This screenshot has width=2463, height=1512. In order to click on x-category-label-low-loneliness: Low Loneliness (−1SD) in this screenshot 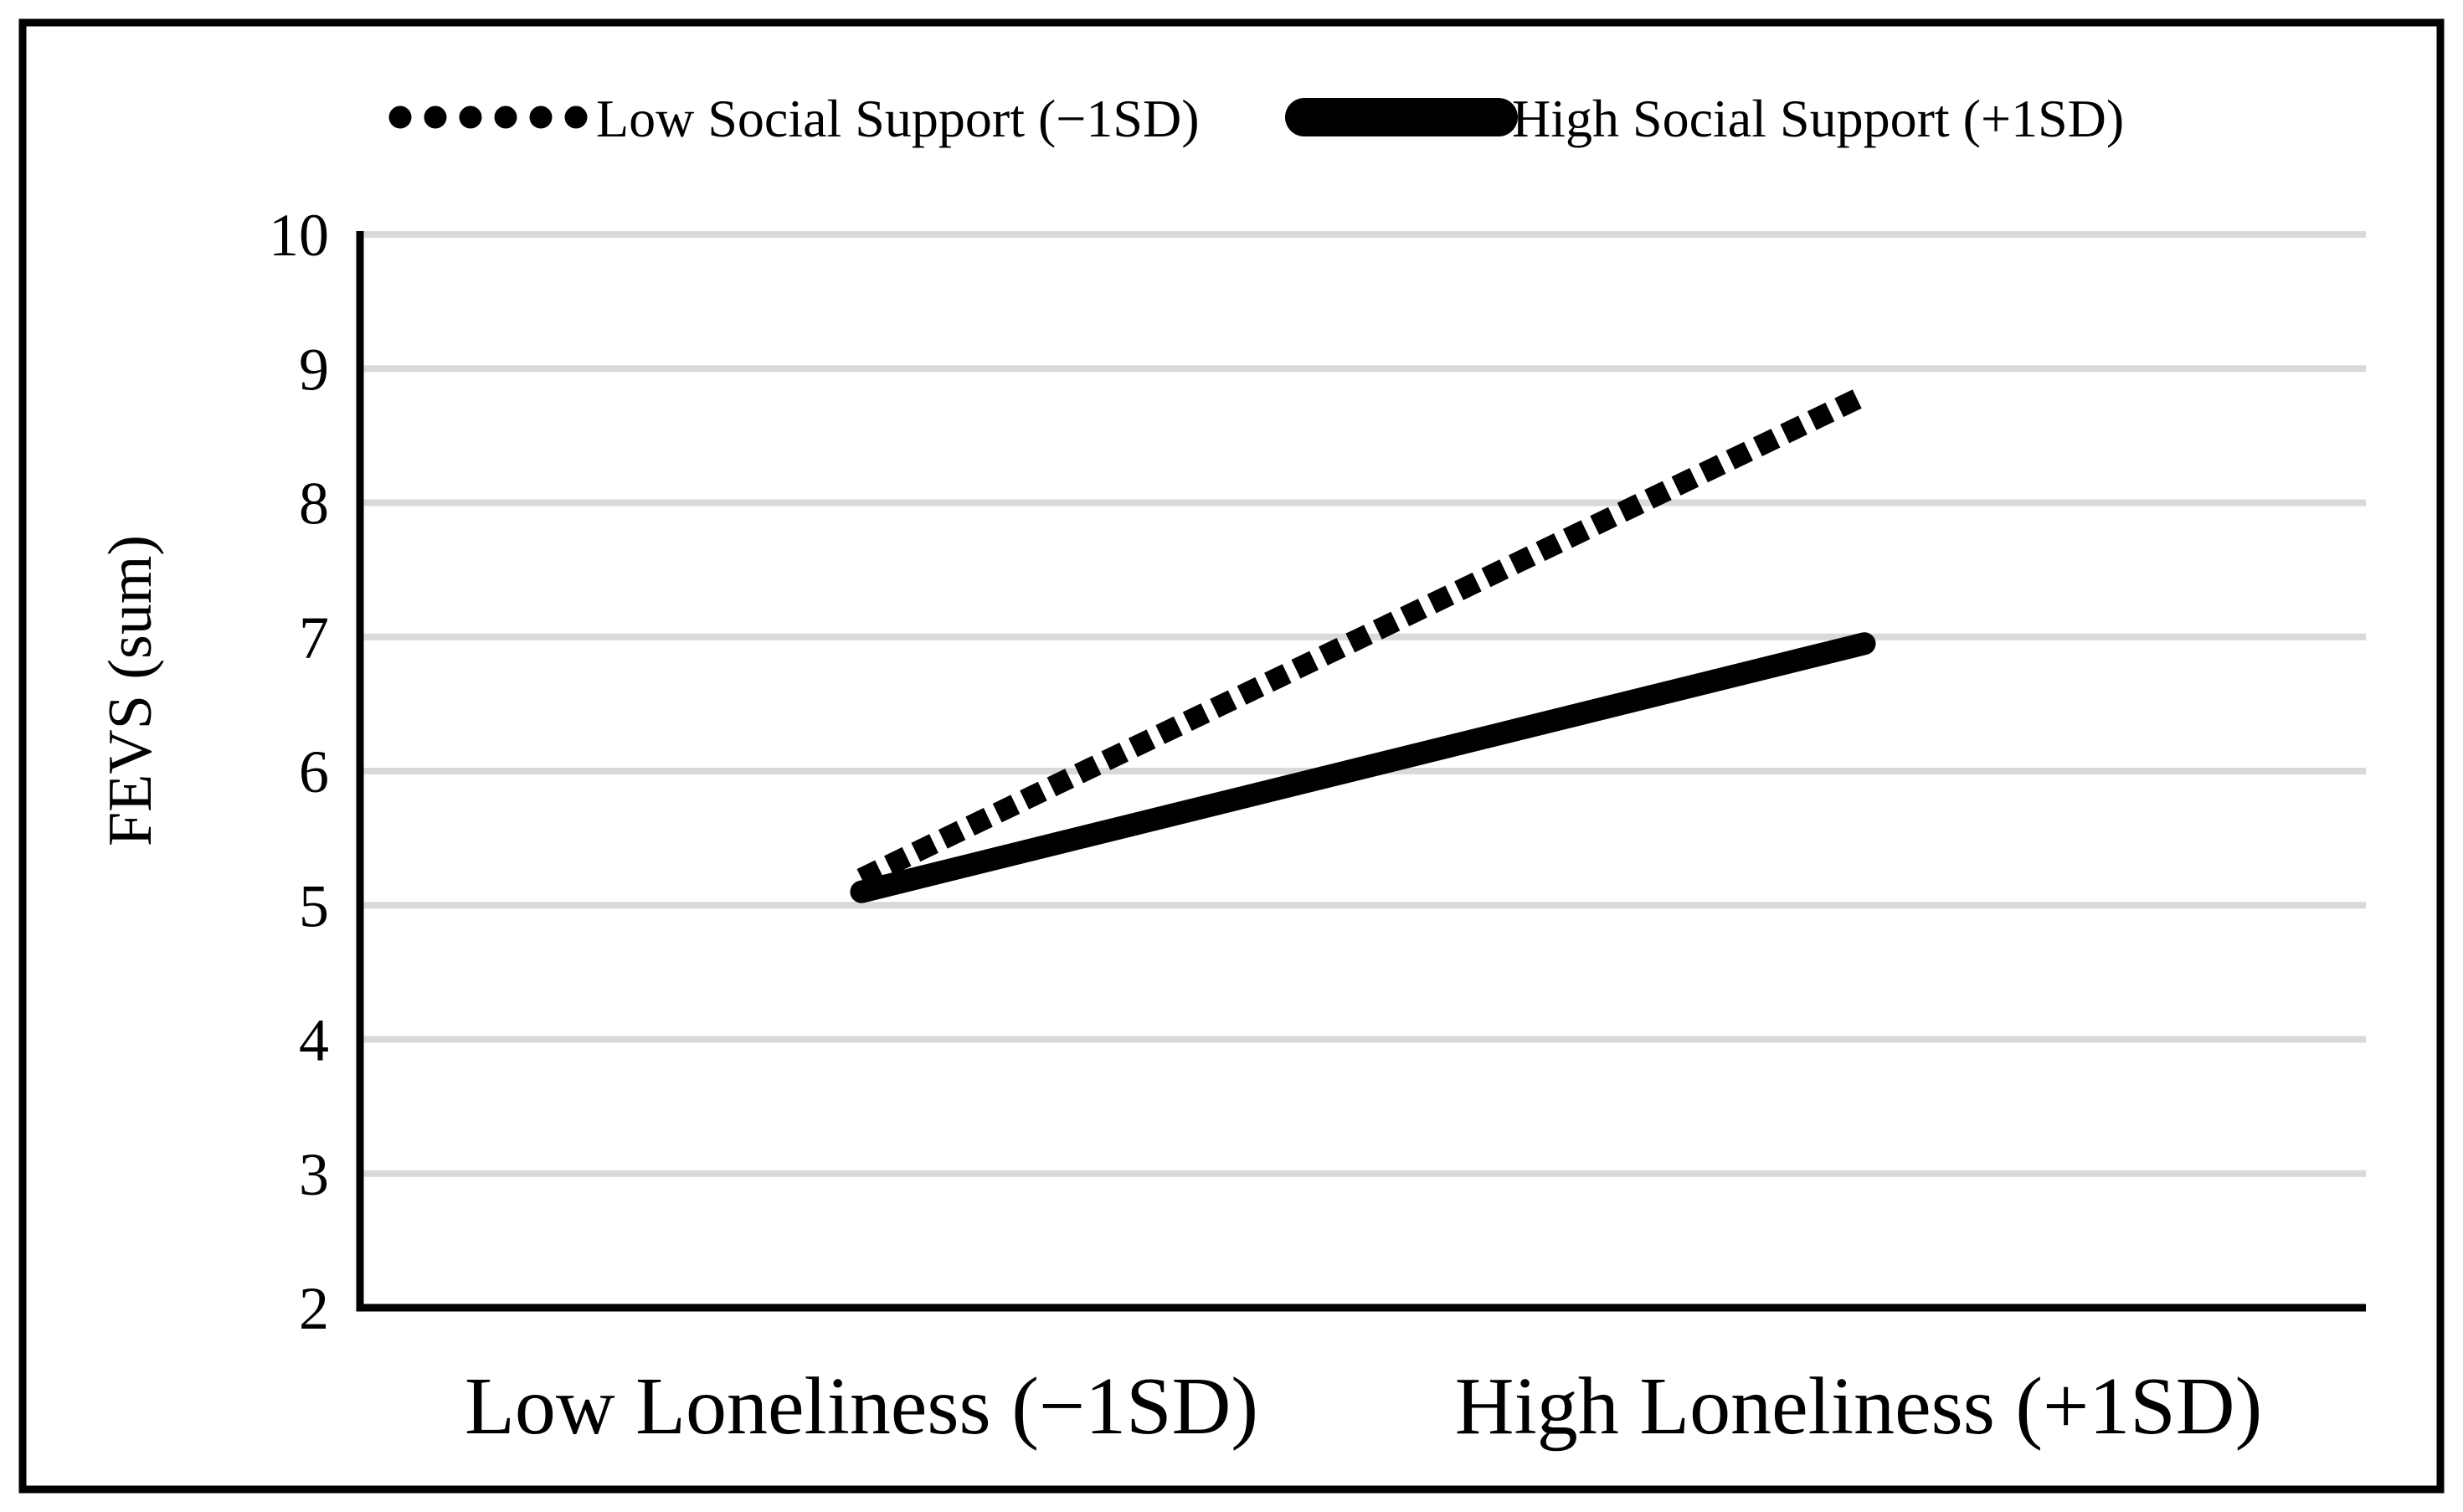, I will do `click(862, 1406)`.